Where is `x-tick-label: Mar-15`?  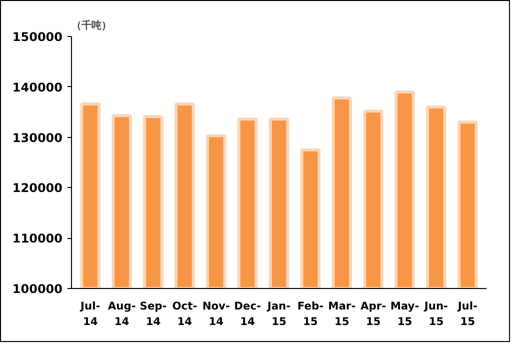 x-tick-label: Mar-15 is located at coordinates (342, 314).